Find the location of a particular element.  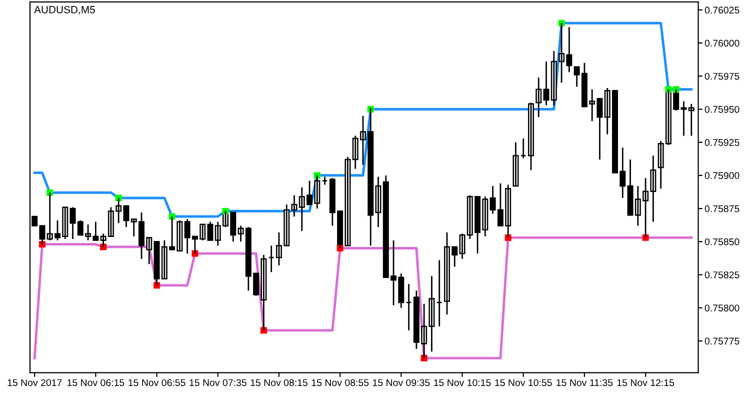

y-tick-label: 0.75900 is located at coordinates (722, 176).